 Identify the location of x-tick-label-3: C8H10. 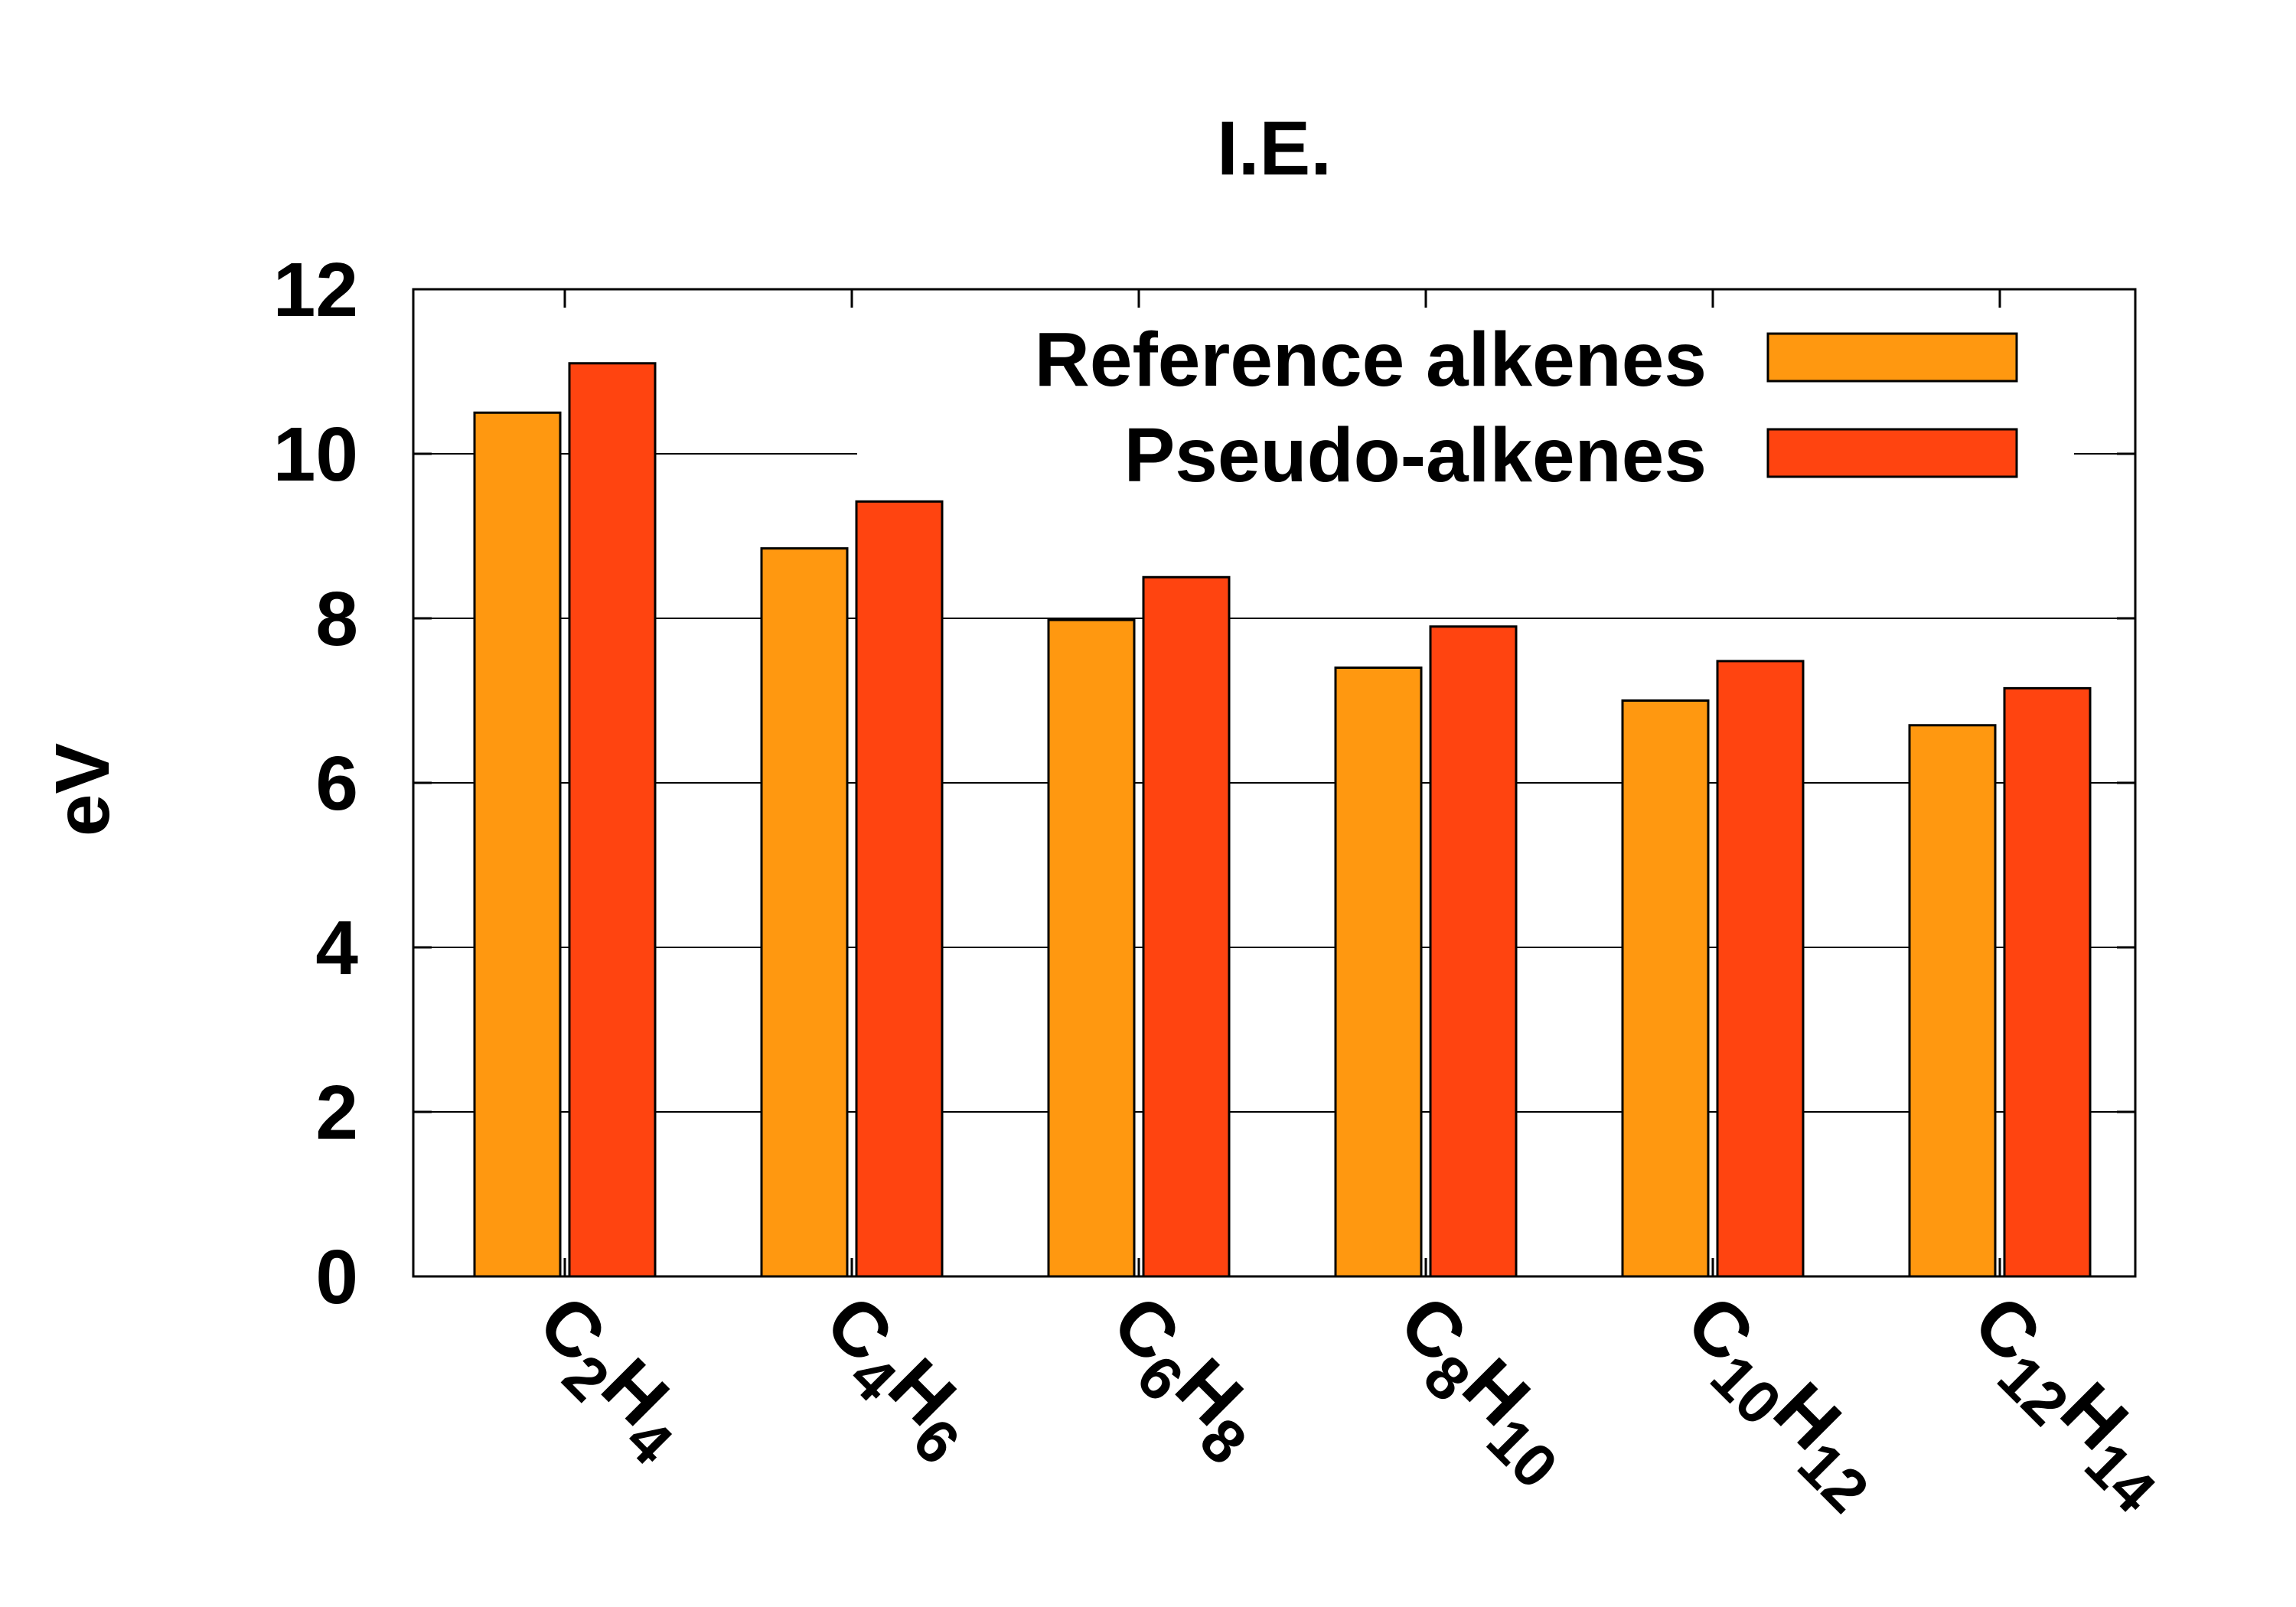
(1483, 1390).